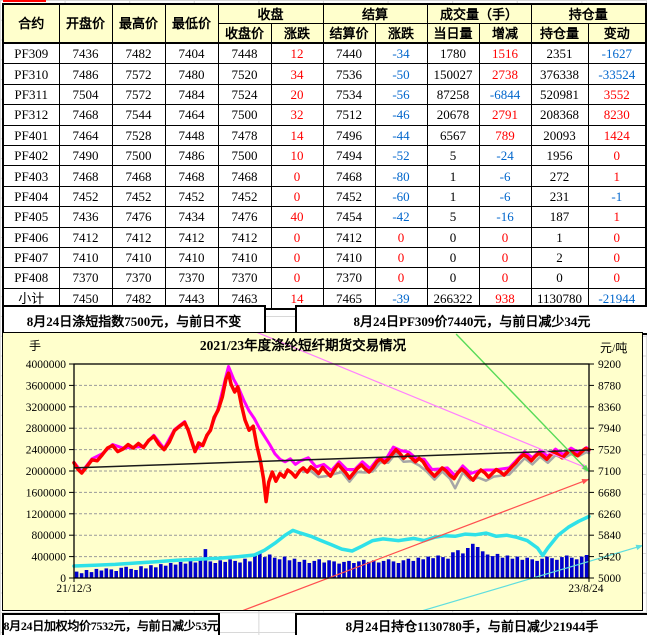 Image resolution: width=647 pixels, height=635 pixels. I want to click on value-cell: 7496, so click(349, 135).